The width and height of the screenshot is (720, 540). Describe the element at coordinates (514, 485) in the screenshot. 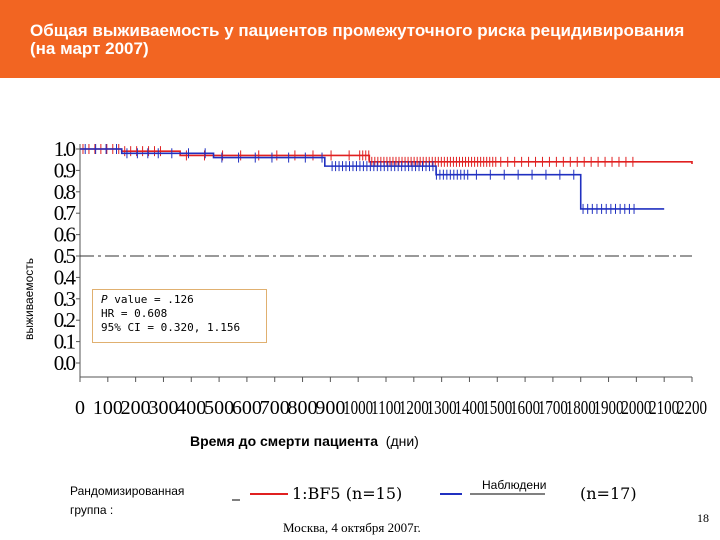

I see `legend-observation-label: Наблюдени` at that location.